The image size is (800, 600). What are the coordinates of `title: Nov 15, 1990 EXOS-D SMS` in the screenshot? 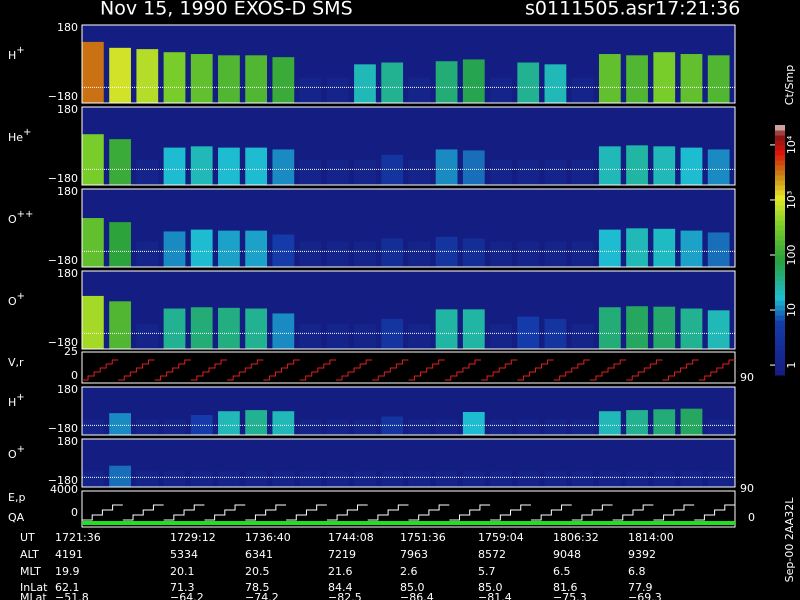 It's located at (226, 10).